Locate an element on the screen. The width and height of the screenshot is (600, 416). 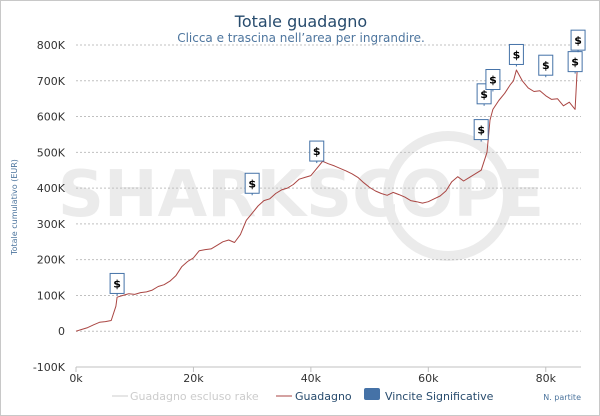
y-tick-label: 300K is located at coordinates (51, 224).